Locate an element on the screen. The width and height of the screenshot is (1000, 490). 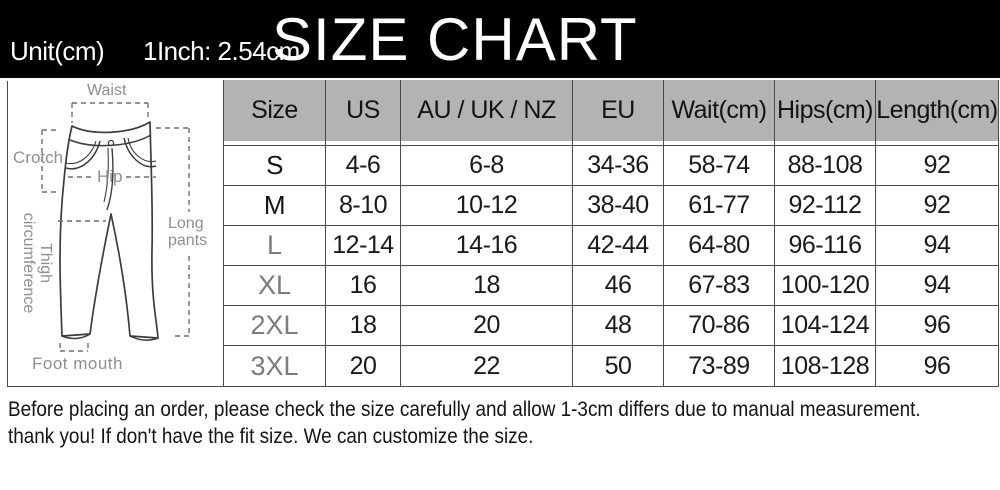
header-cell-au-uk-nz: AU / UK / NZ is located at coordinates (487, 113).